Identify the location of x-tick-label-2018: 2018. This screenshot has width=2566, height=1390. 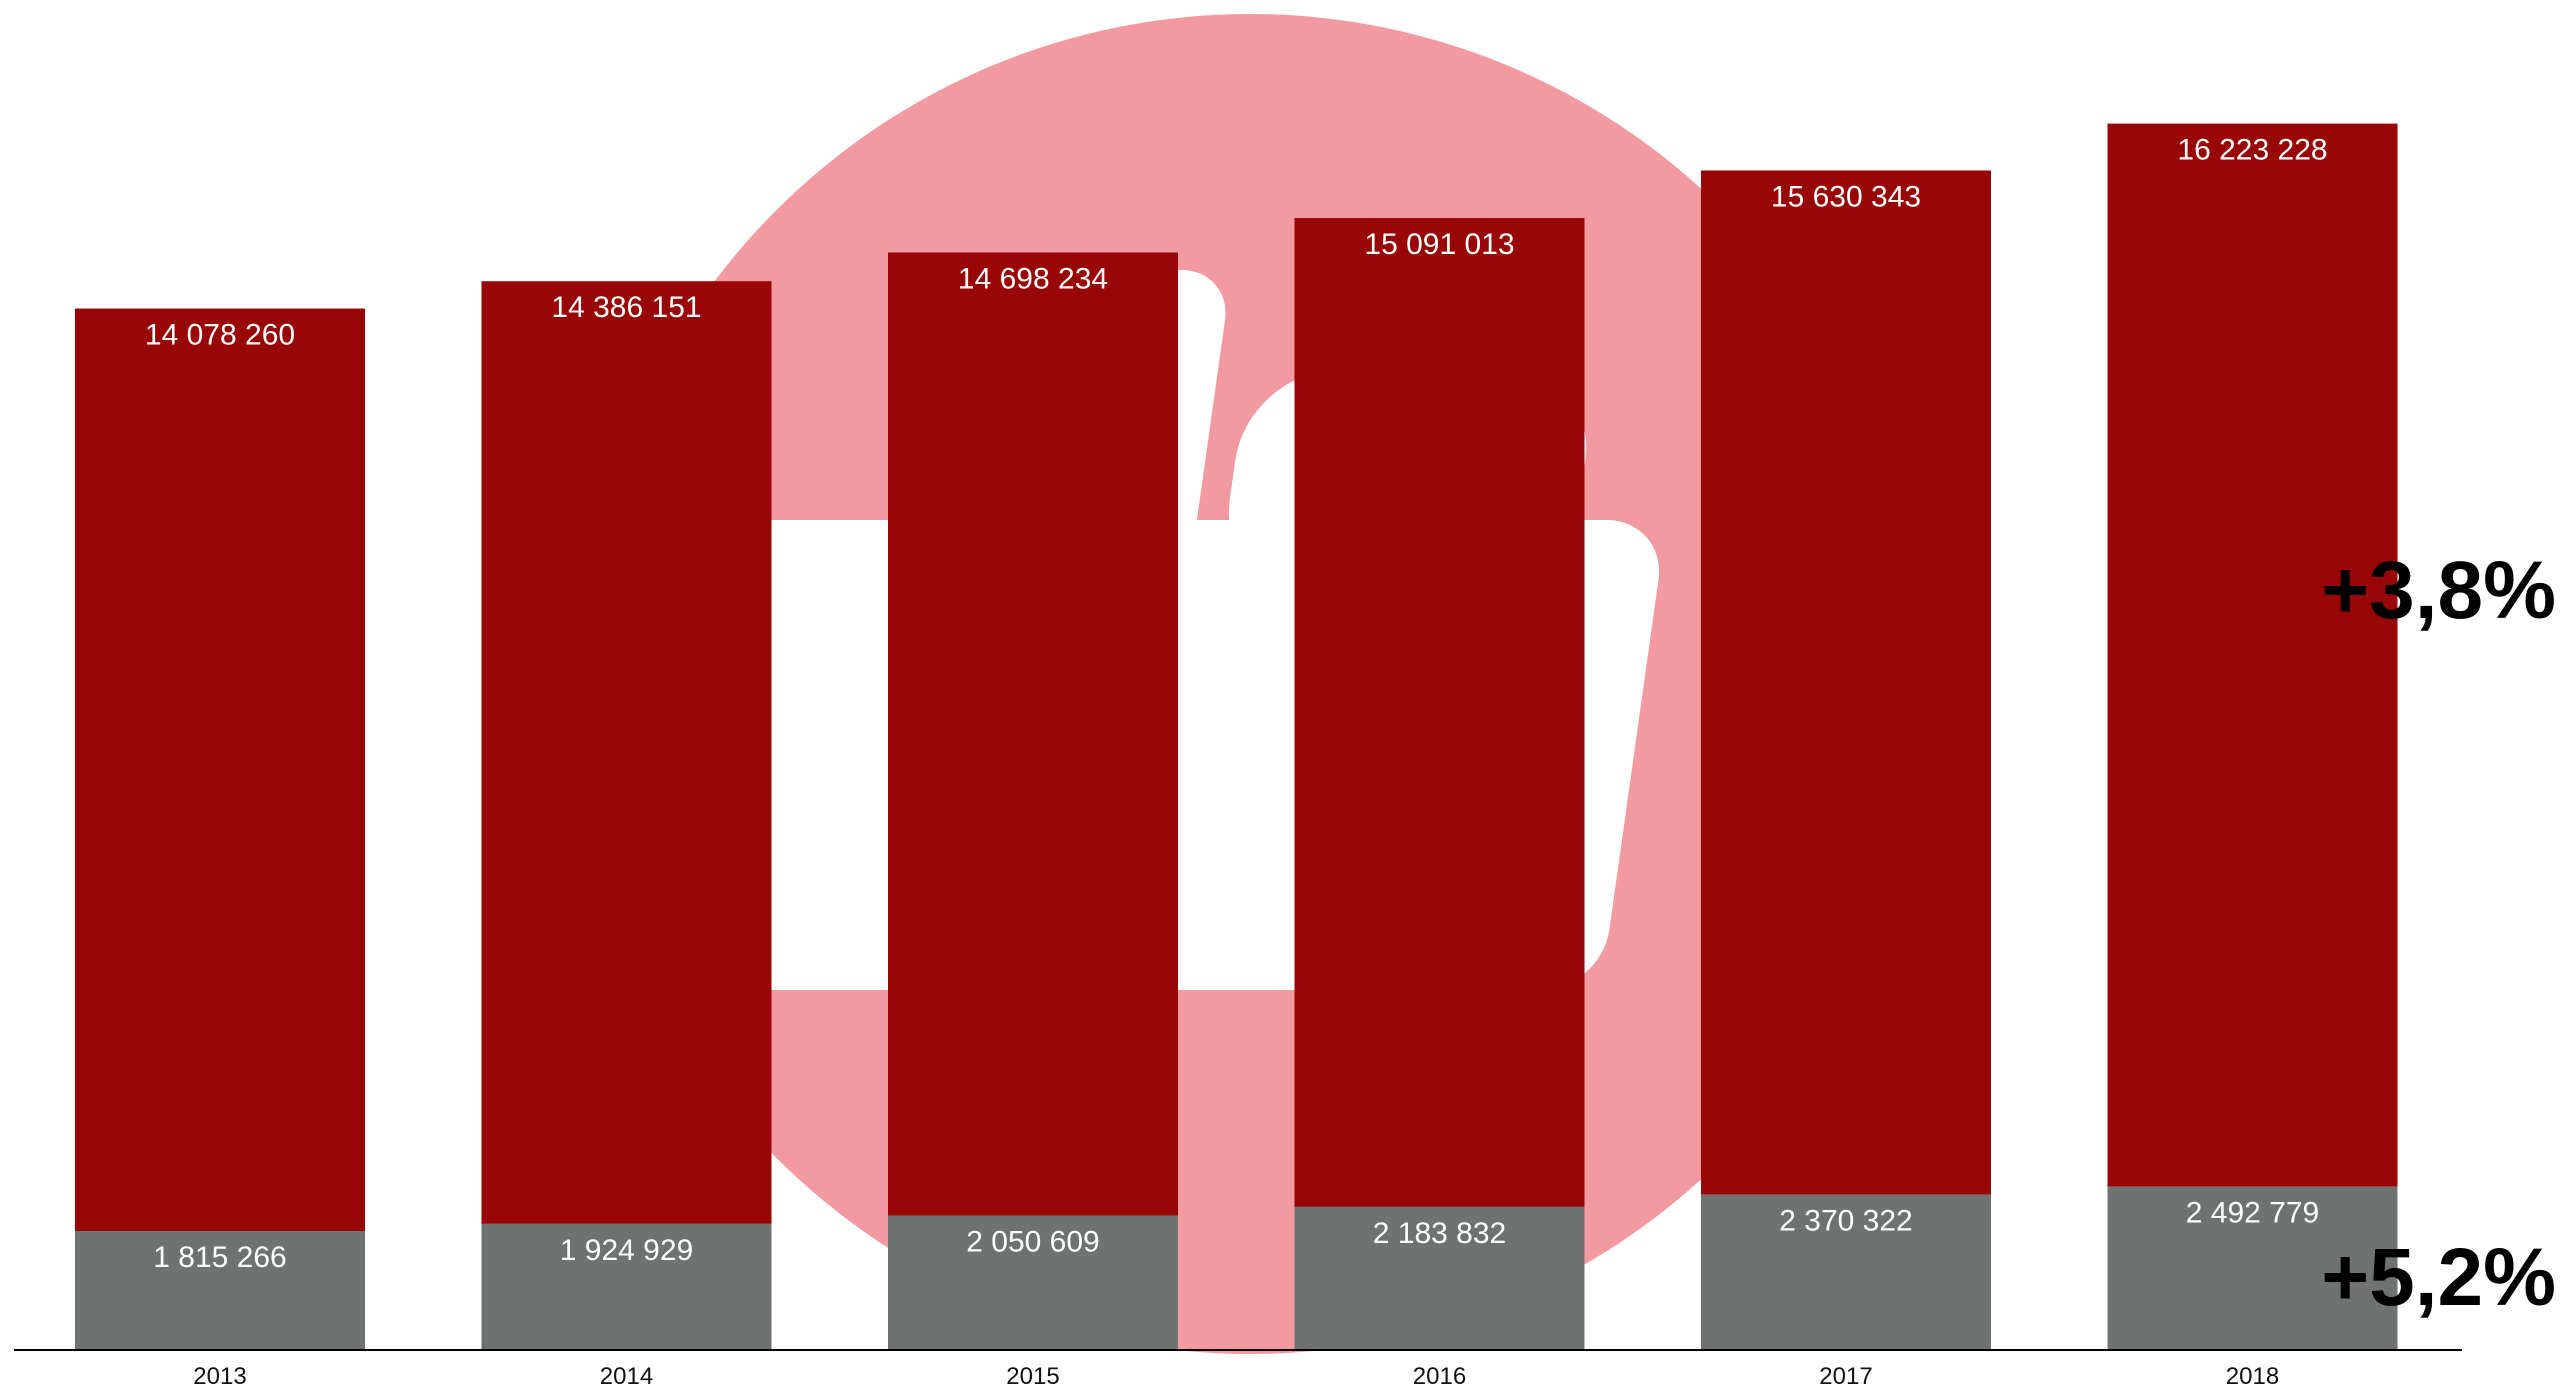
(2252, 1376).